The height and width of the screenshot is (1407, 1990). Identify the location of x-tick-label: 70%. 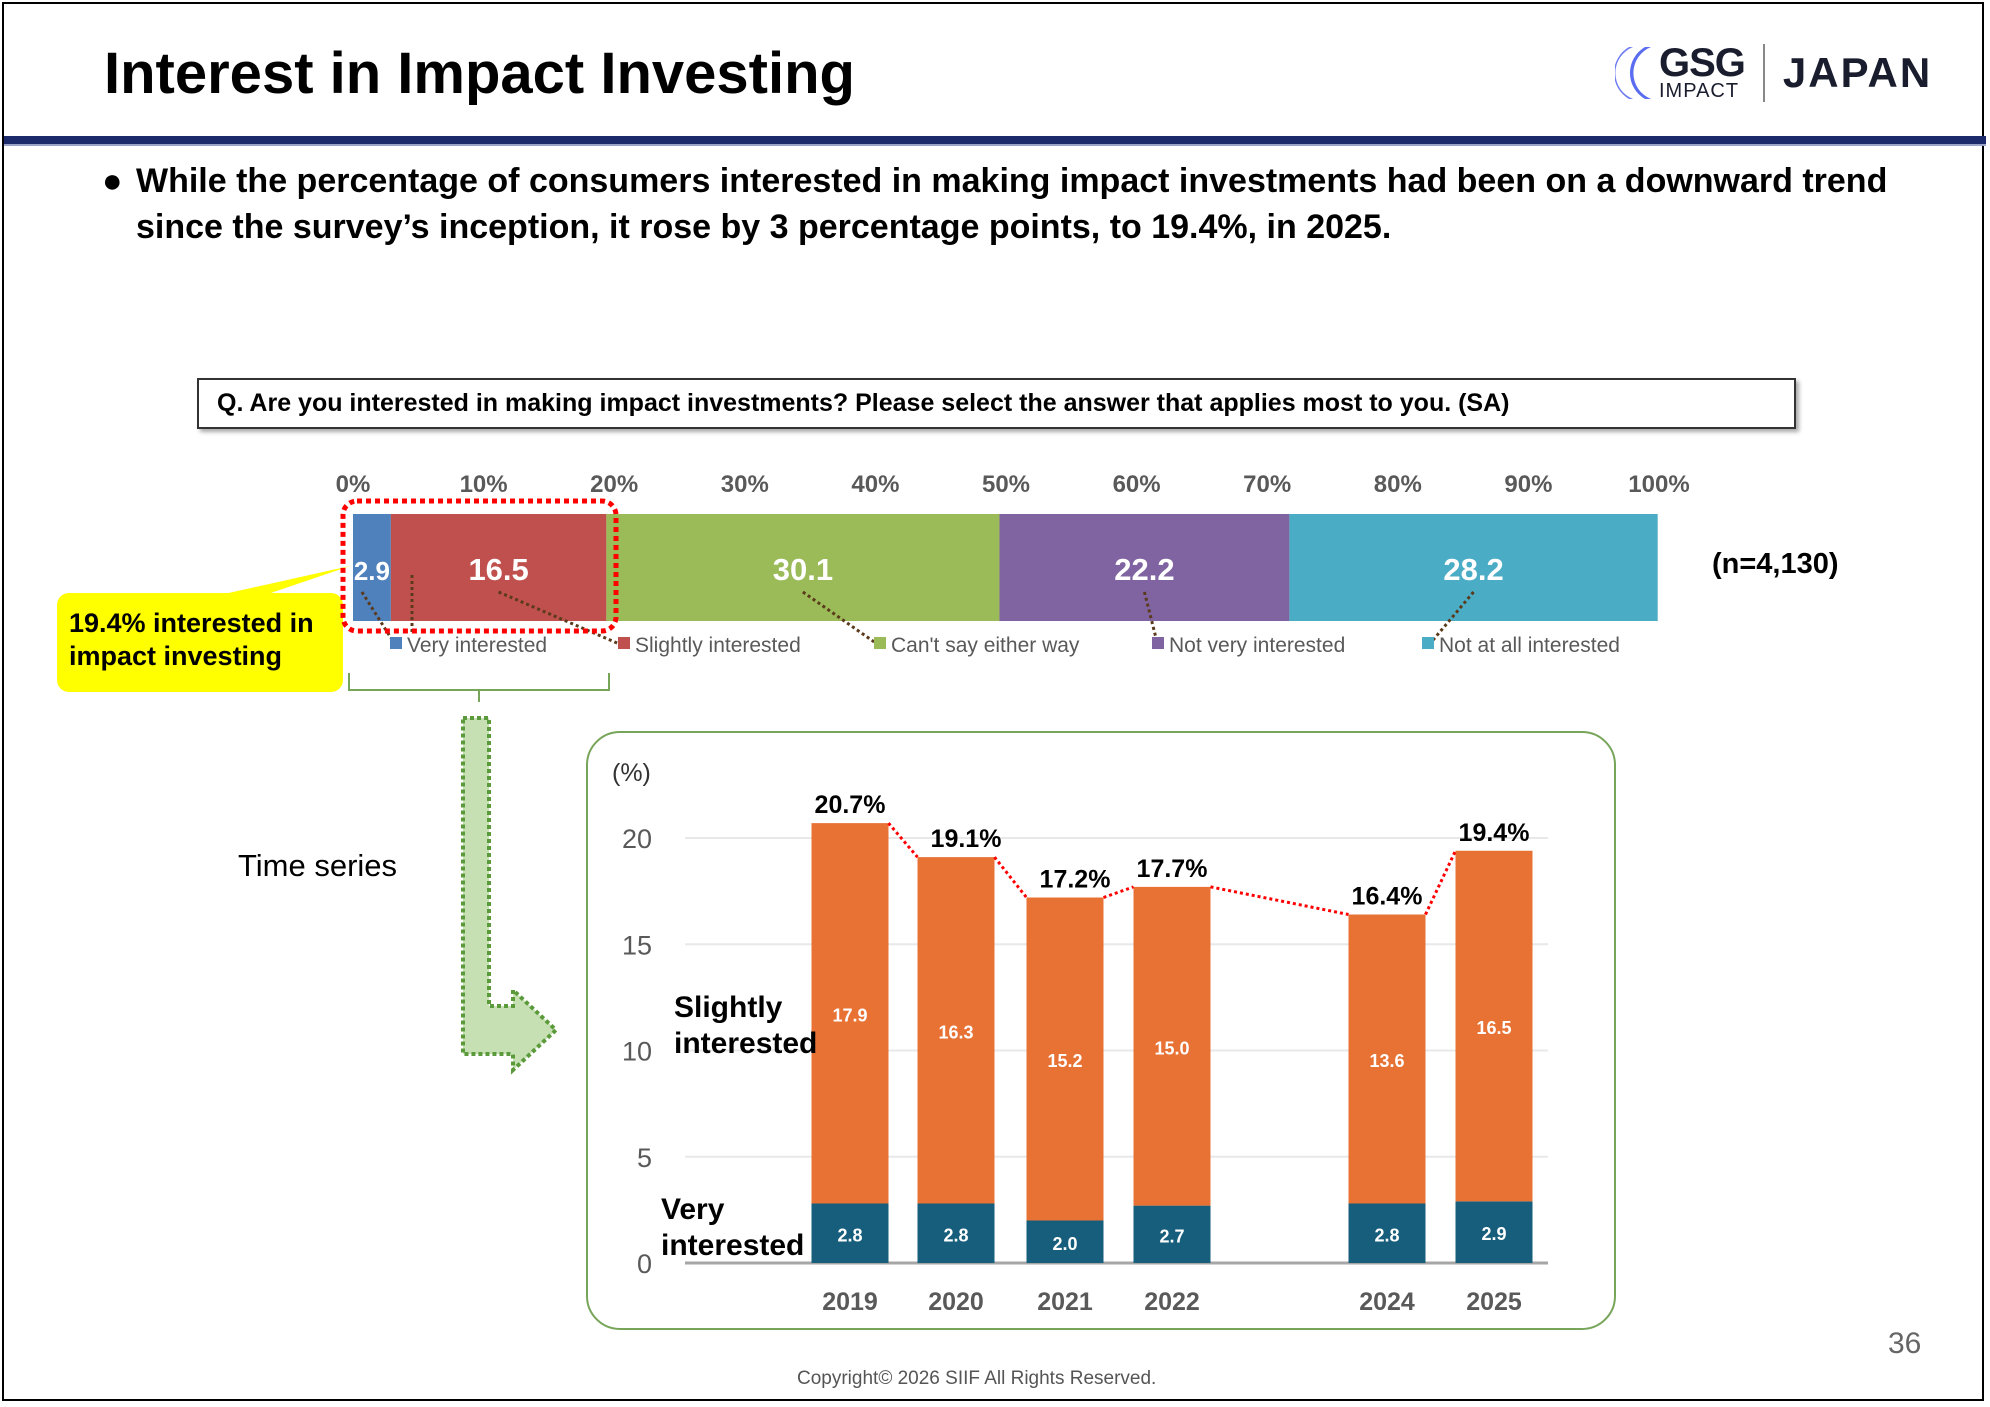
(1267, 484).